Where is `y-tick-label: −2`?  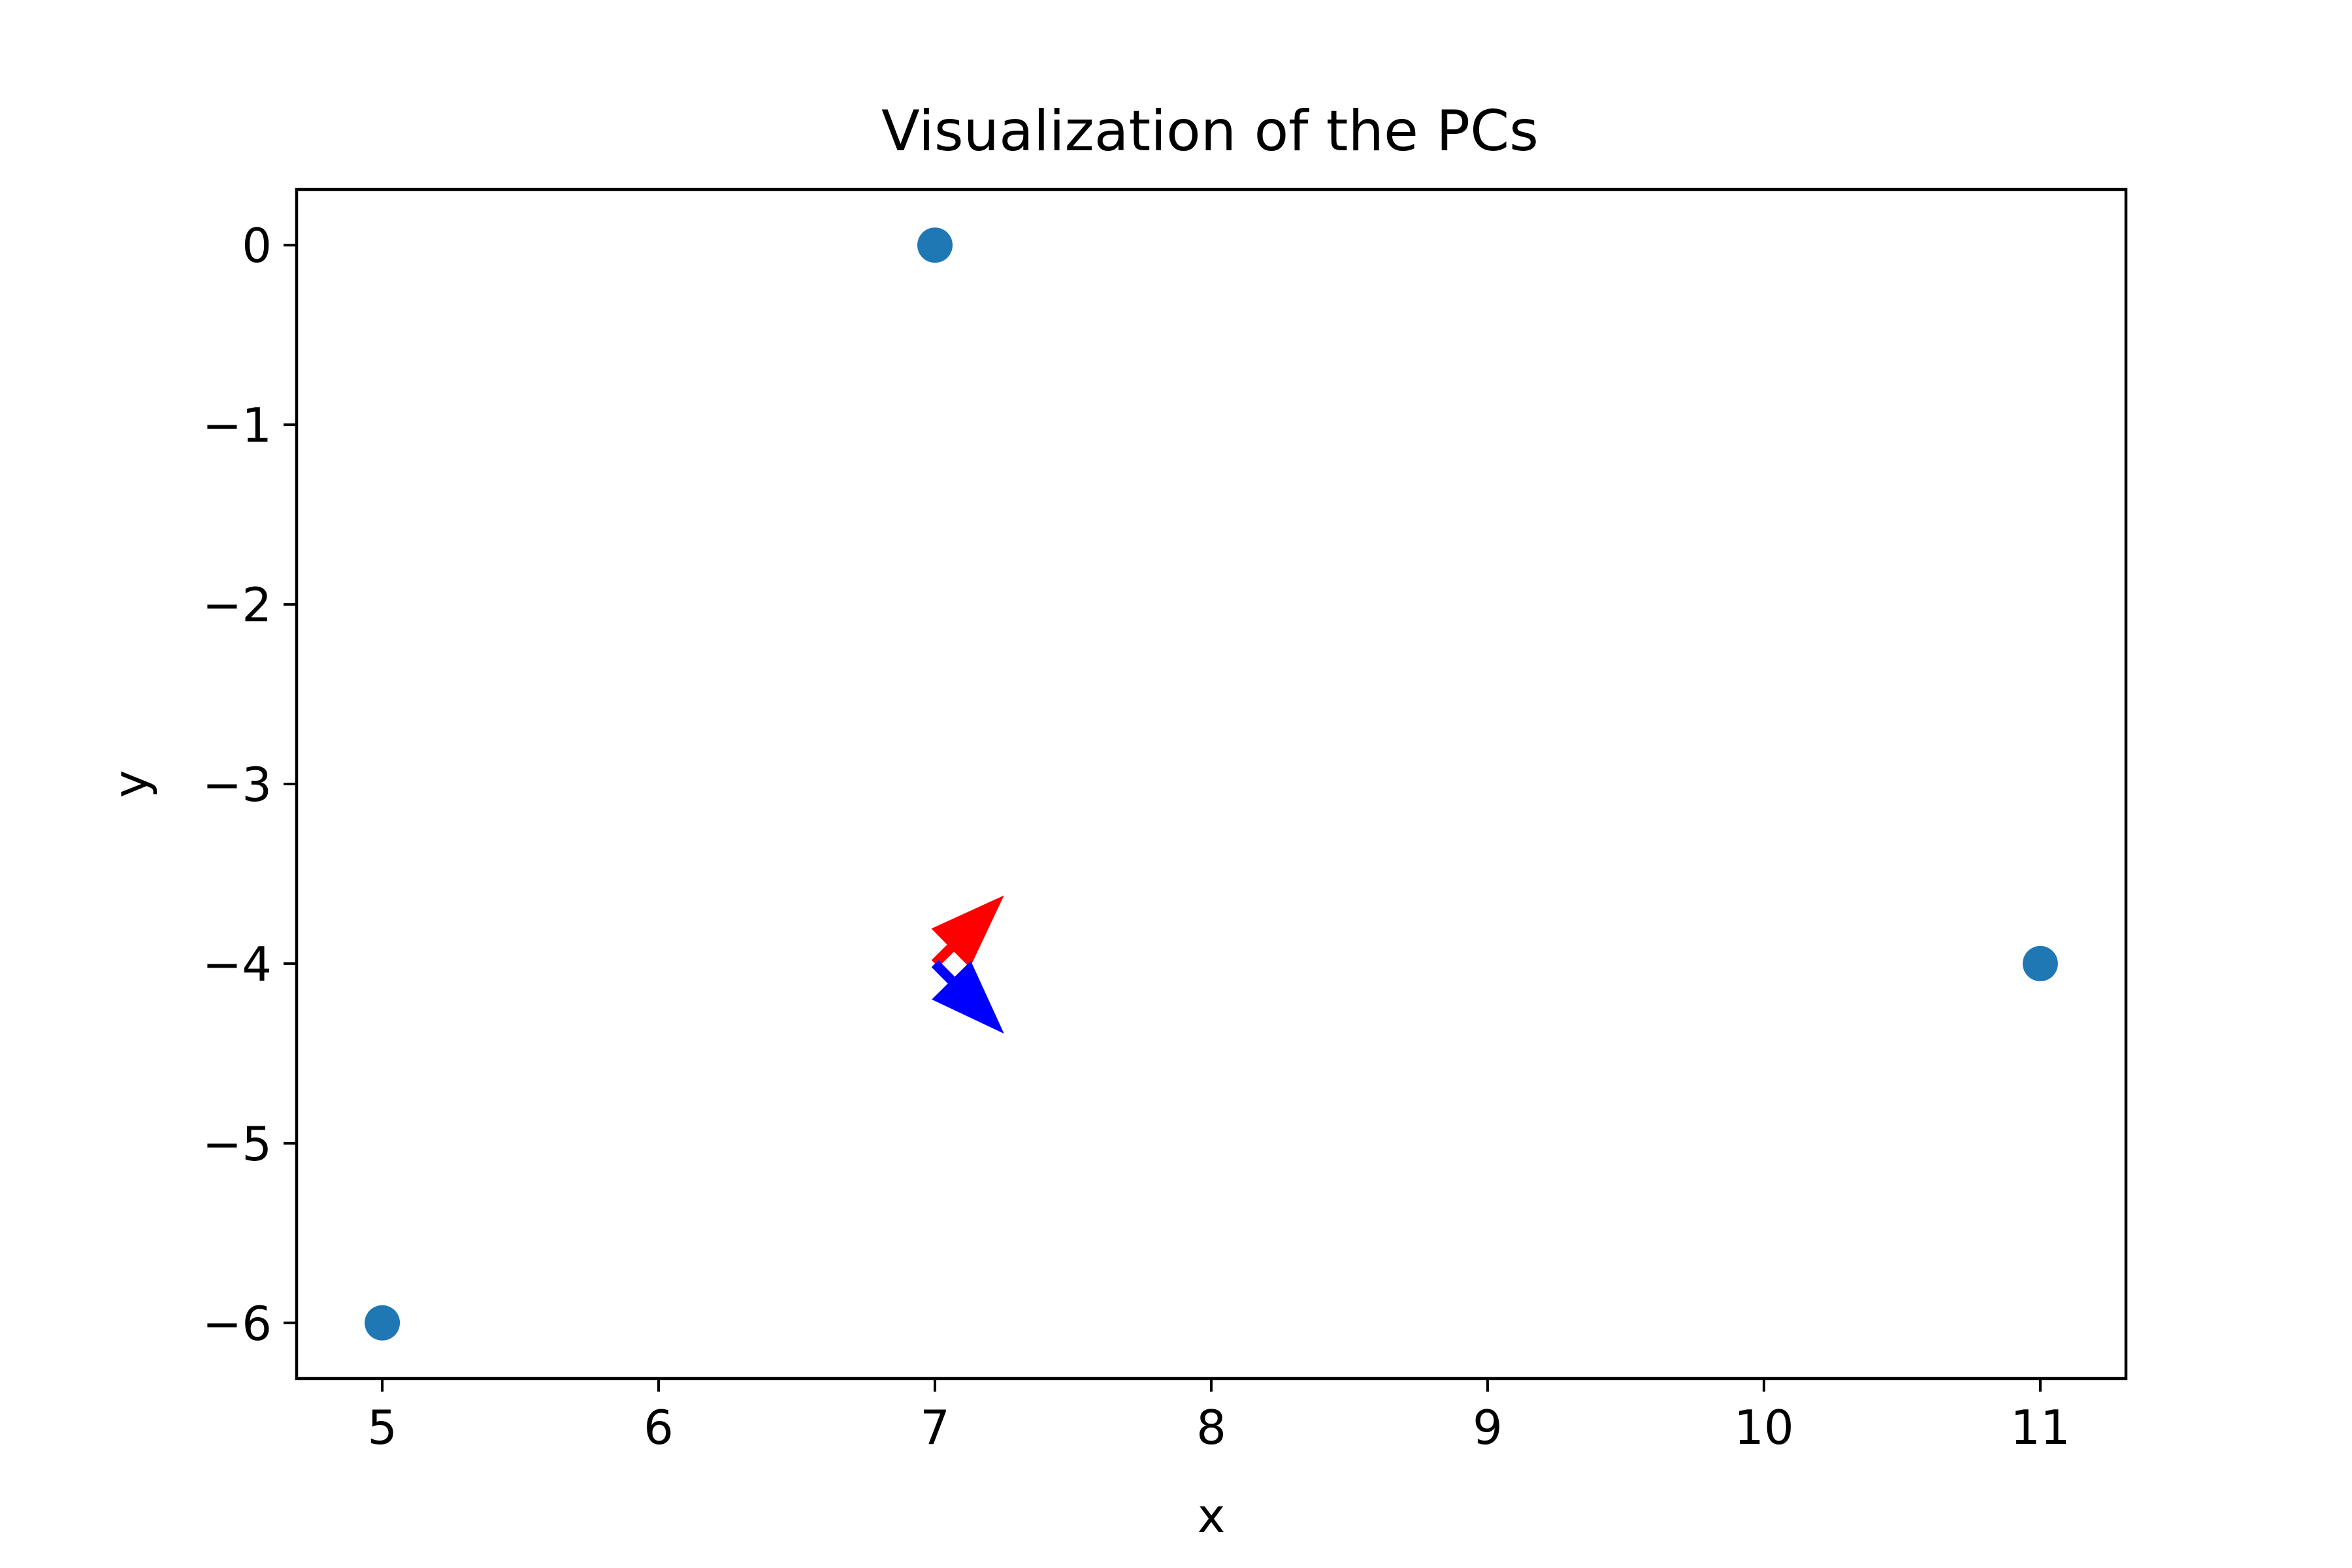
y-tick-label: −2 is located at coordinates (237, 605).